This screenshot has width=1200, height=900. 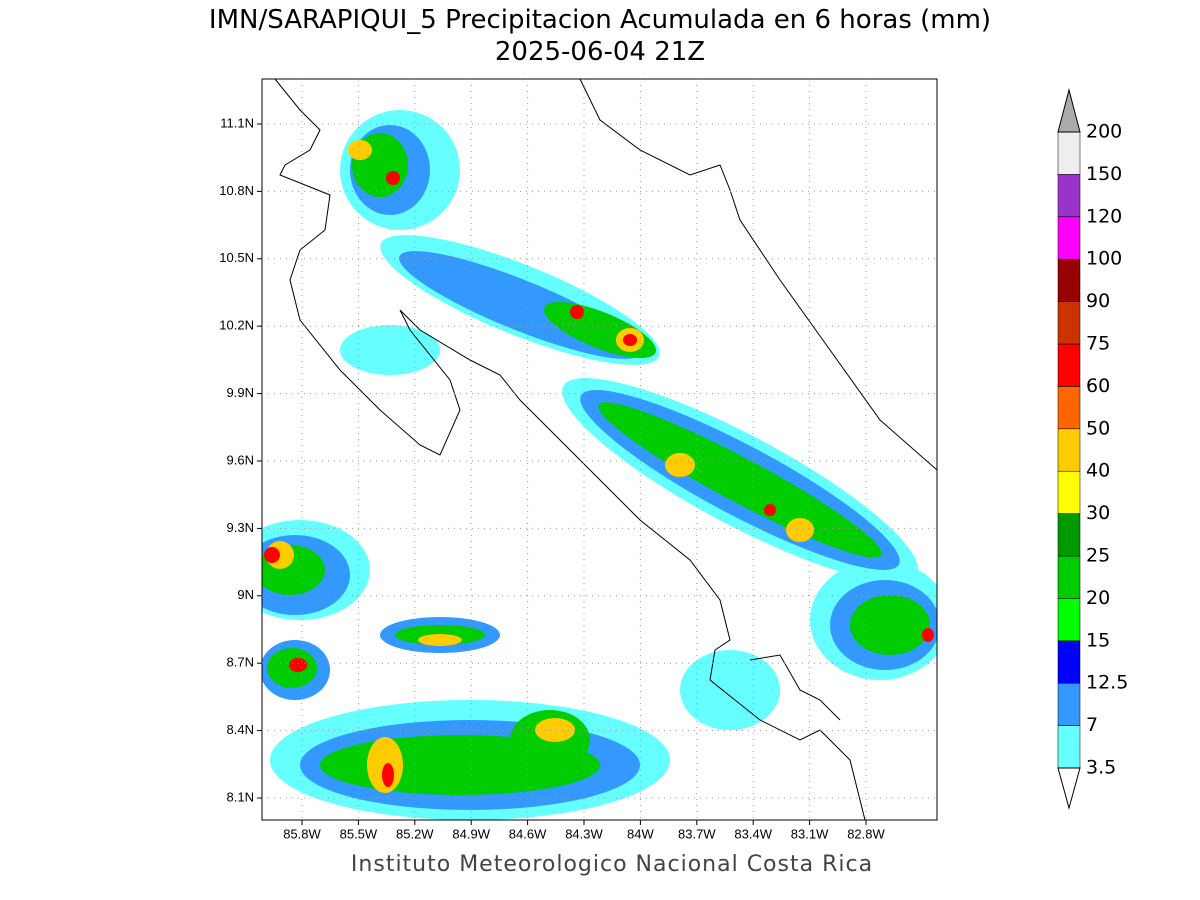 What do you see at coordinates (359, 833) in the screenshot?
I see `lon-label: 85.5W` at bounding box center [359, 833].